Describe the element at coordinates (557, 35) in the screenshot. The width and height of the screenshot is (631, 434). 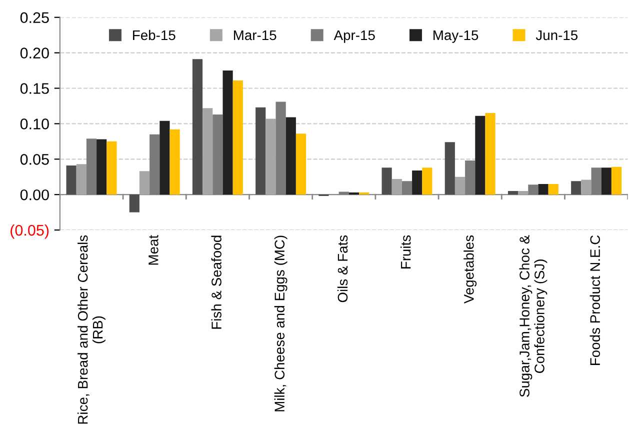
I see `legend-label: Jun-15` at that location.